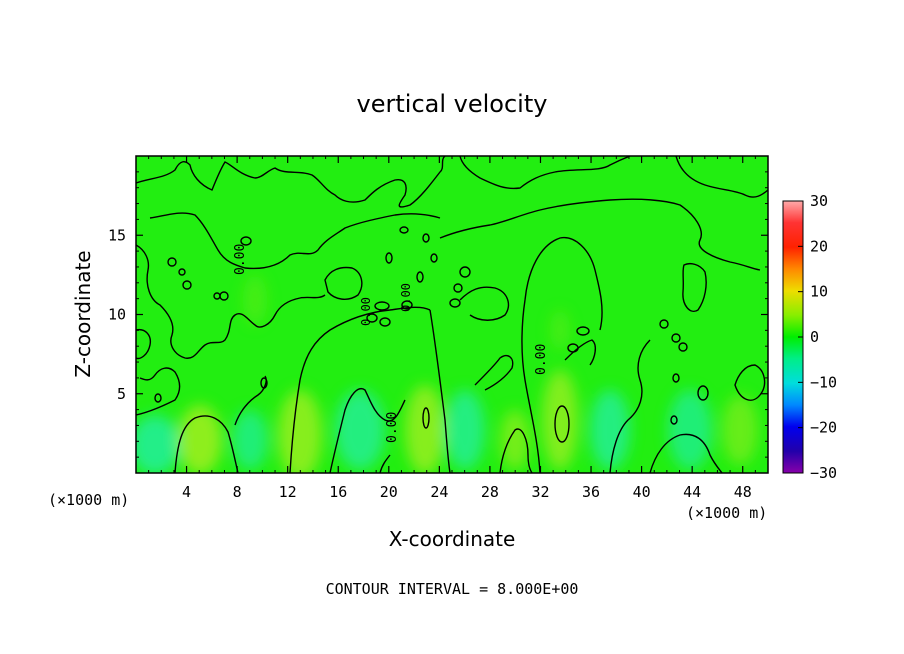 The height and width of the screenshot is (654, 904). Describe the element at coordinates (743, 492) in the screenshot. I see `x-tick-label: 48` at that location.